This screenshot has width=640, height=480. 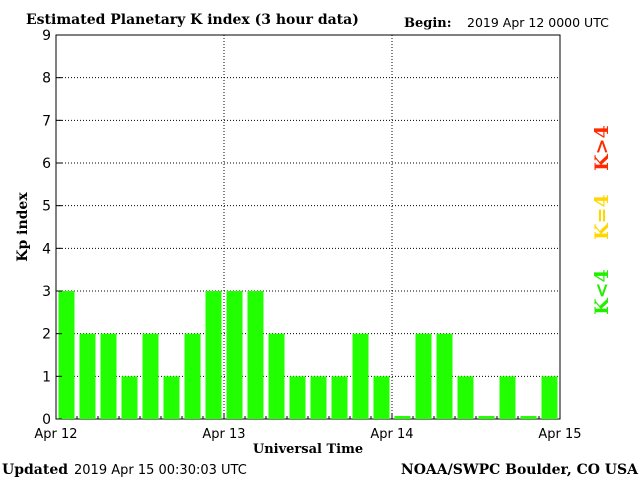 I want to click on y-axis-ticks: 0 1 2 3 4 5 6 7 8 9, so click(x=52, y=228).